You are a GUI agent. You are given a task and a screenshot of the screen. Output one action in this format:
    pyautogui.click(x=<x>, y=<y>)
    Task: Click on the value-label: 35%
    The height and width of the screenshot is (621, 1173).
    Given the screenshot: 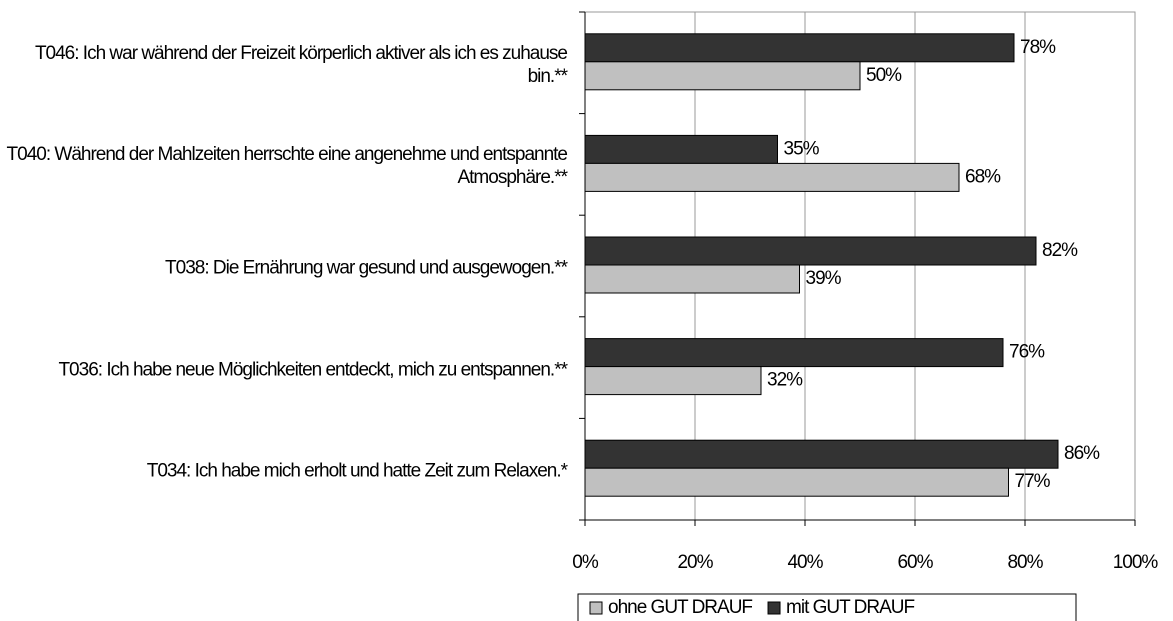 What is the action you would take?
    pyautogui.click(x=802, y=148)
    